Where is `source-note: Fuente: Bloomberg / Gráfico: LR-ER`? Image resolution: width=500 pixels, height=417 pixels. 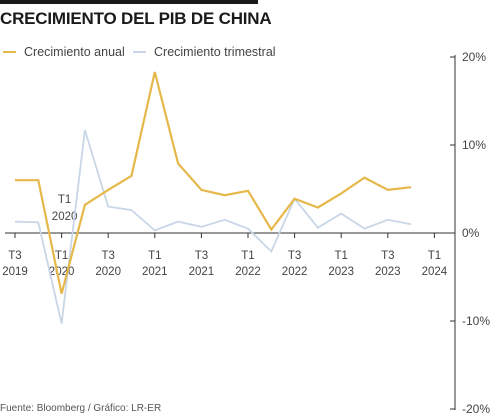 source-note: Fuente: Bloomberg / Gráfico: LR-ER is located at coordinates (81, 408).